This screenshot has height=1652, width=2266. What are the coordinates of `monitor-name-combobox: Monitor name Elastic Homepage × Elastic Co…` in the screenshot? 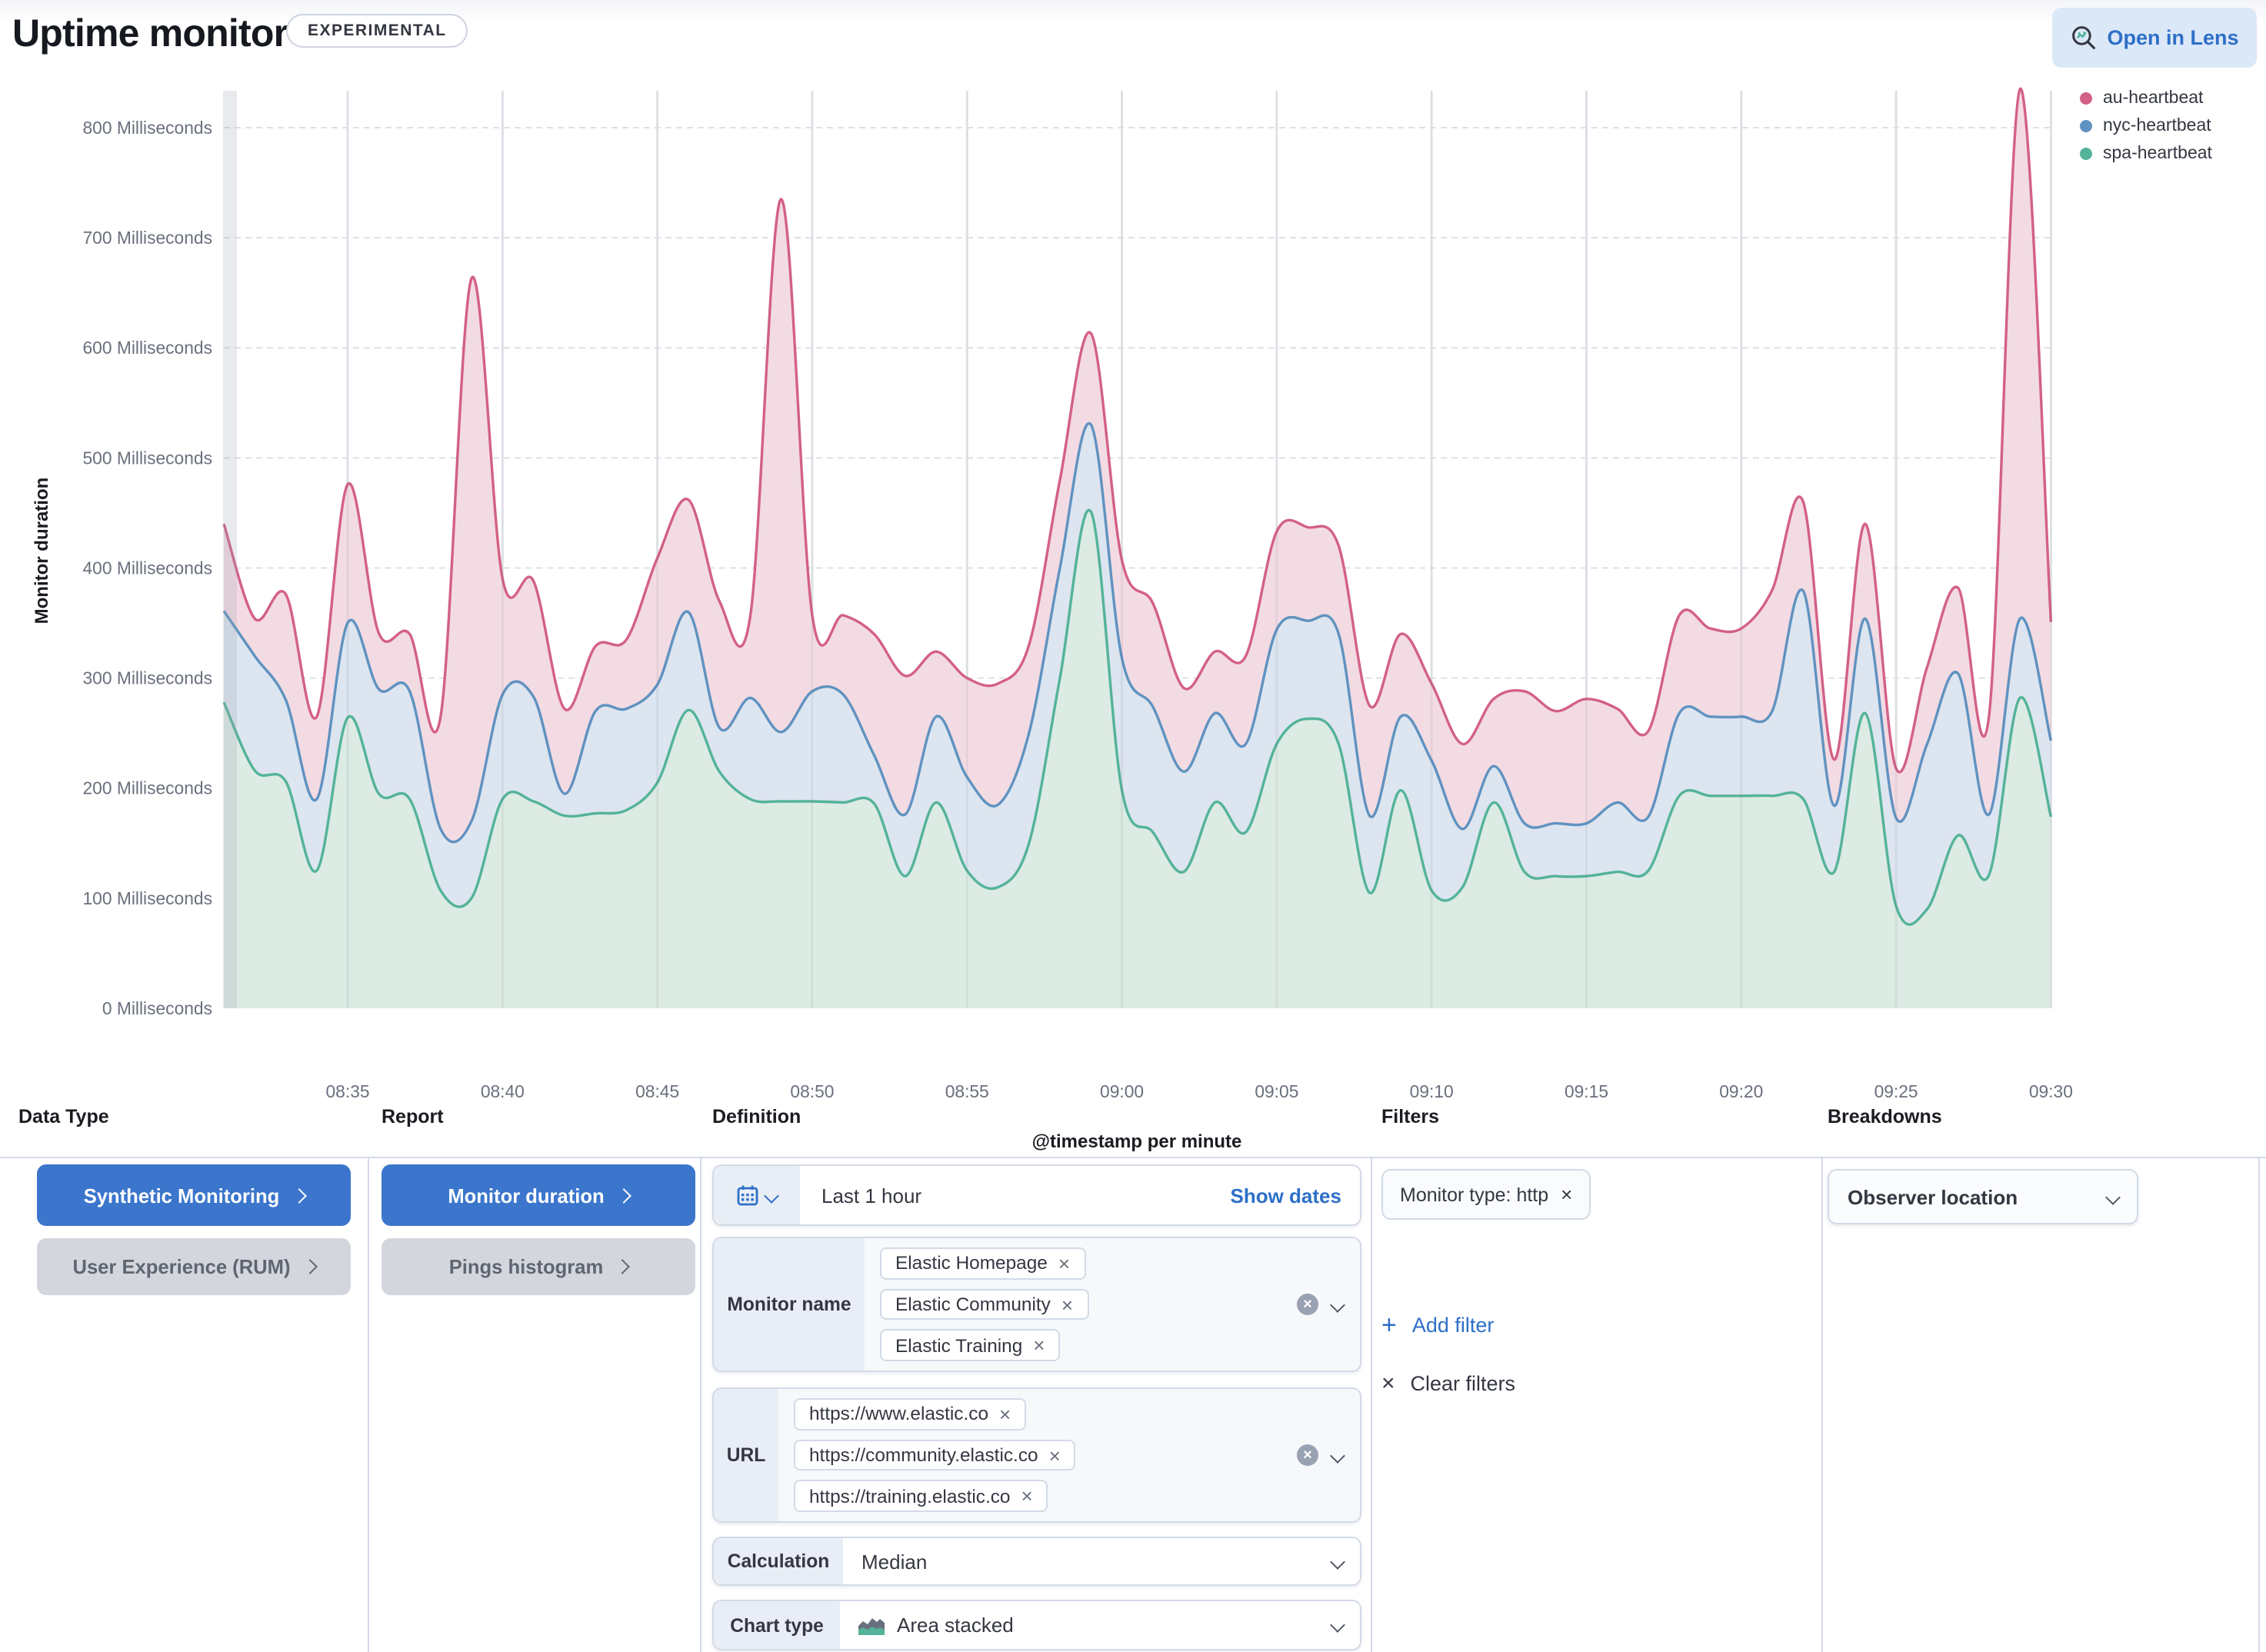 It's located at (1036, 1304).